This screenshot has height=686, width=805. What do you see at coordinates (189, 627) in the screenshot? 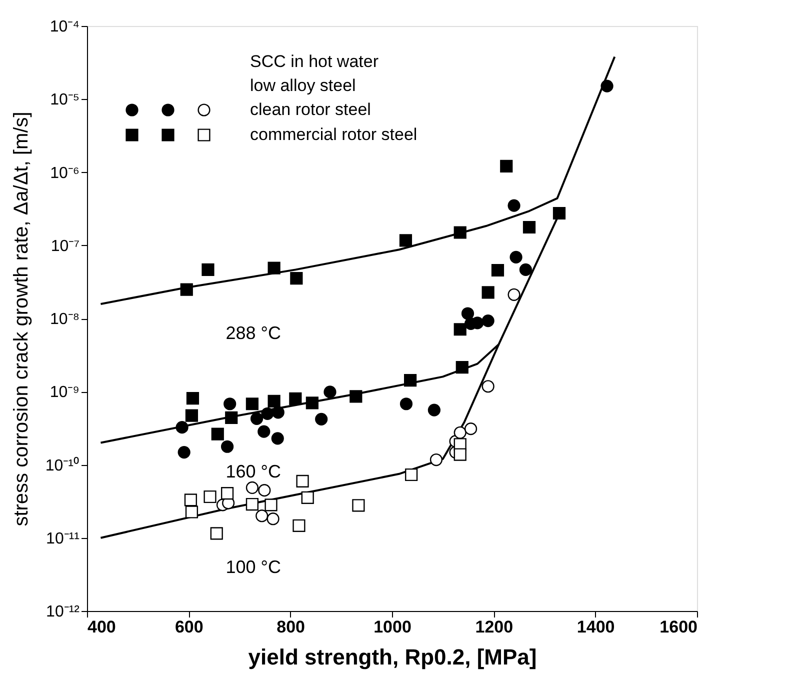
I see `x-tick-label: 600` at bounding box center [189, 627].